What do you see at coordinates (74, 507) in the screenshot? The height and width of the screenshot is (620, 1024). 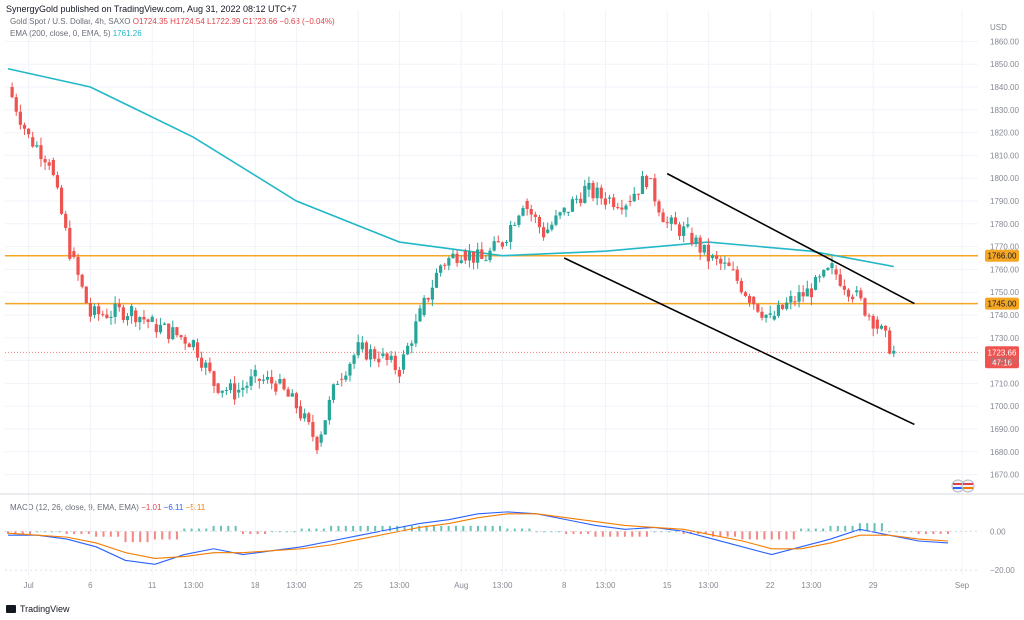 I see `macd-label: MACD (12, 26, close, 9, EMA, EMA)` at bounding box center [74, 507].